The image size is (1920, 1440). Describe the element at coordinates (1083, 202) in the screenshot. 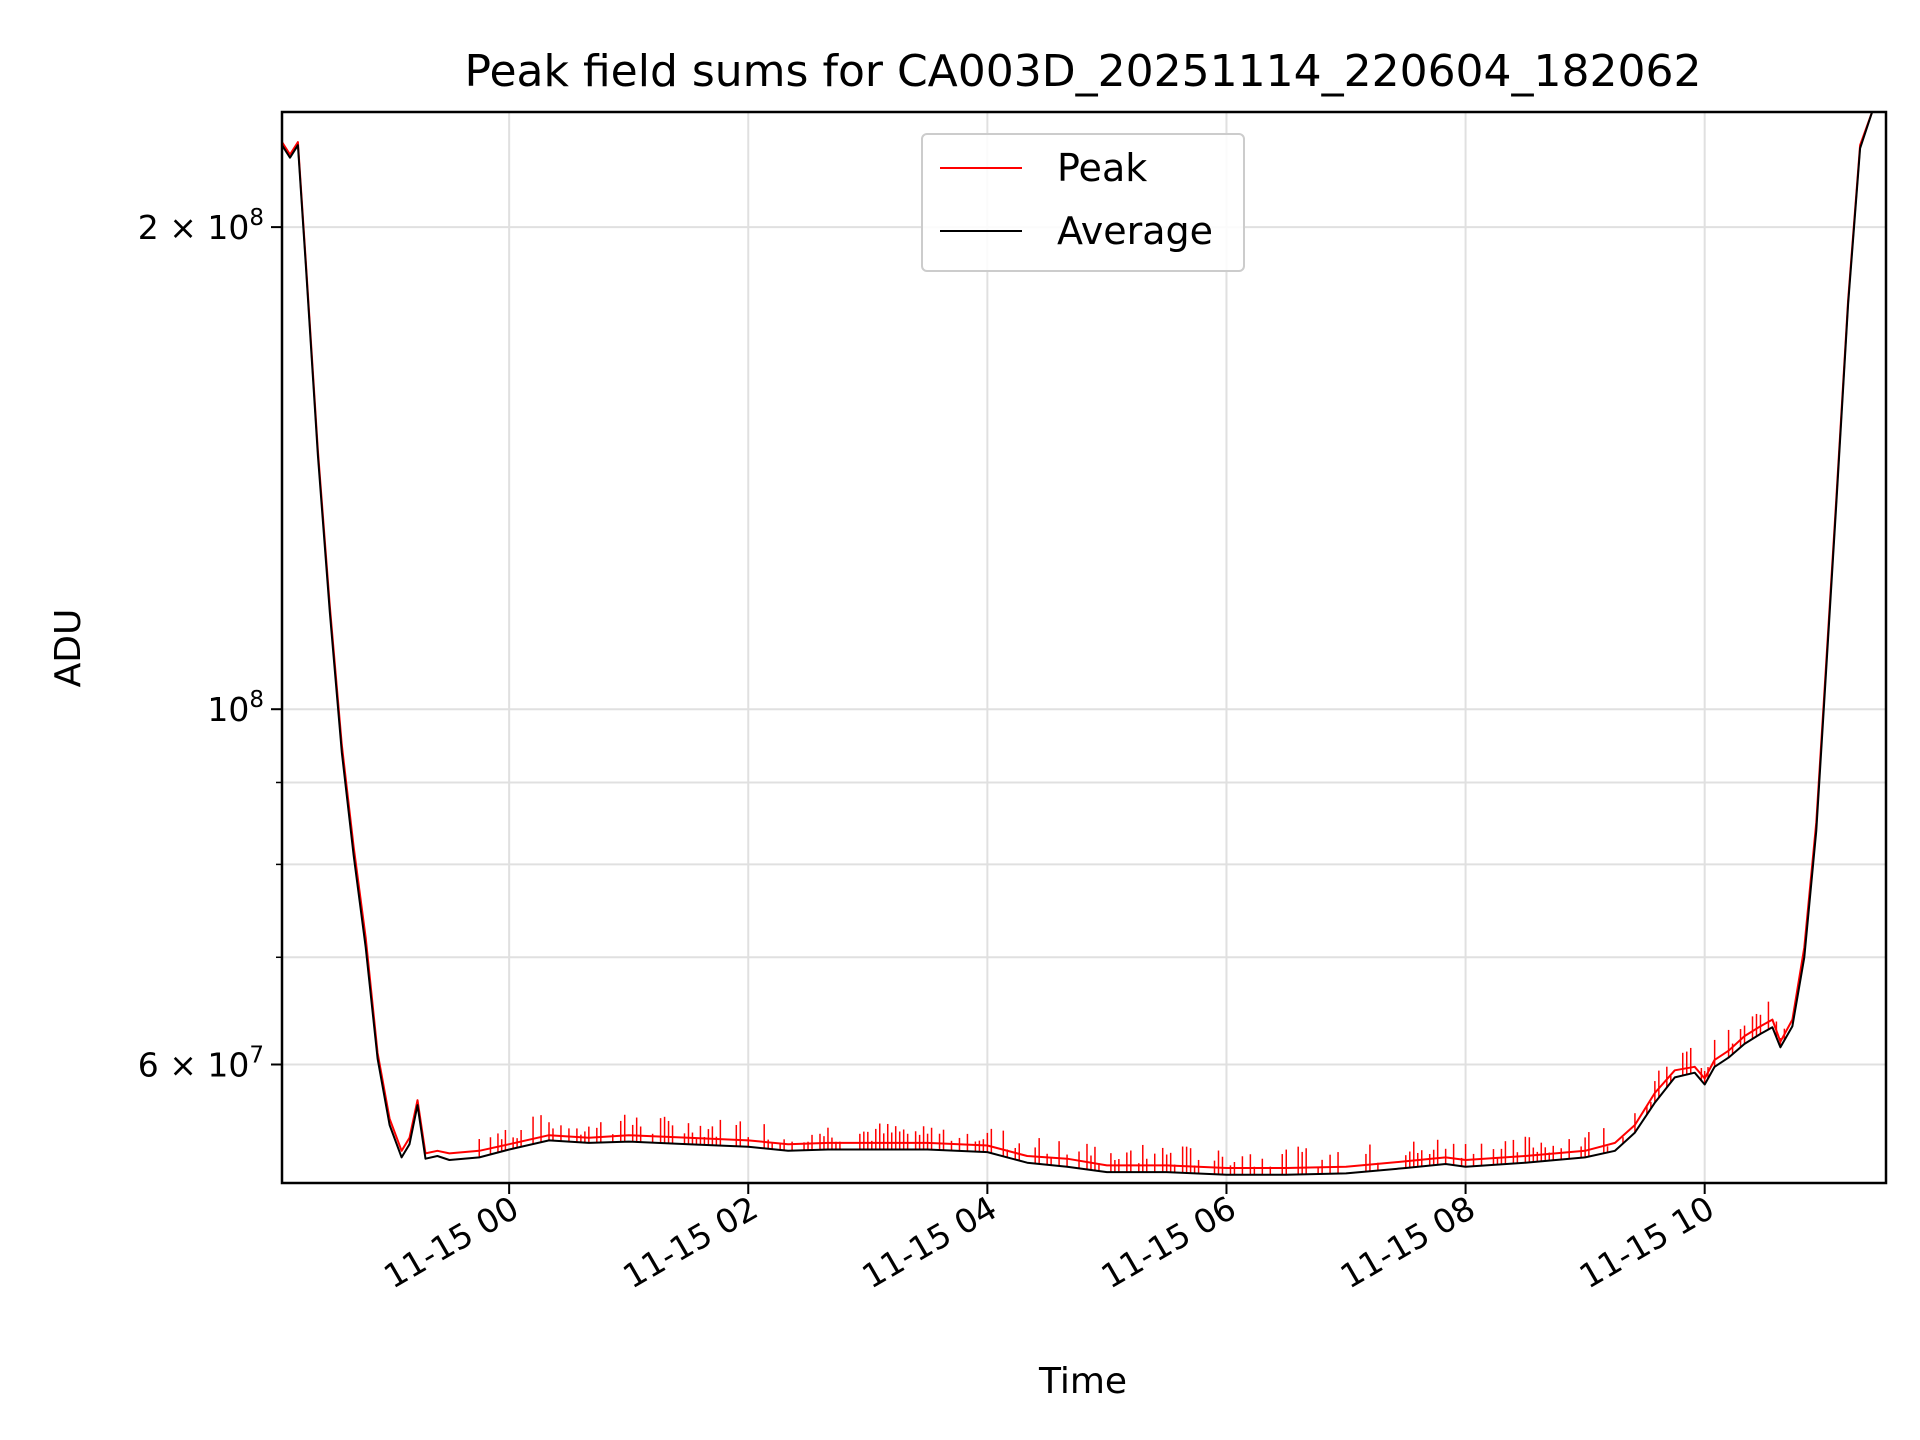

I see `legend: Peak Average` at that location.